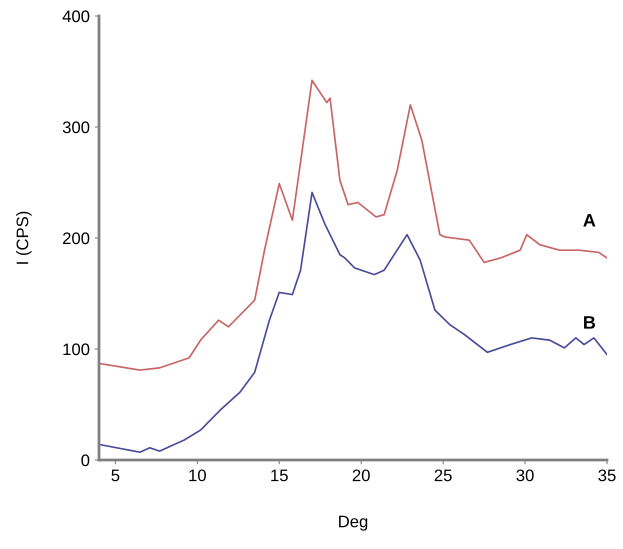  Describe the element at coordinates (589, 220) in the screenshot. I see `series-label: A` at that location.